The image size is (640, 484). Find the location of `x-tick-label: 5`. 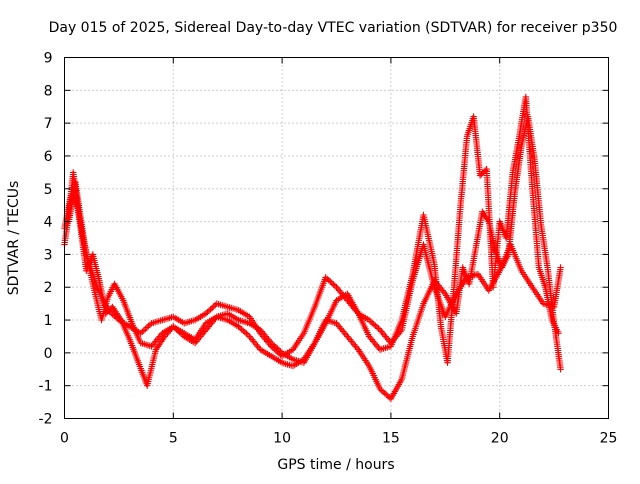

x-tick-label: 5 is located at coordinates (173, 439).